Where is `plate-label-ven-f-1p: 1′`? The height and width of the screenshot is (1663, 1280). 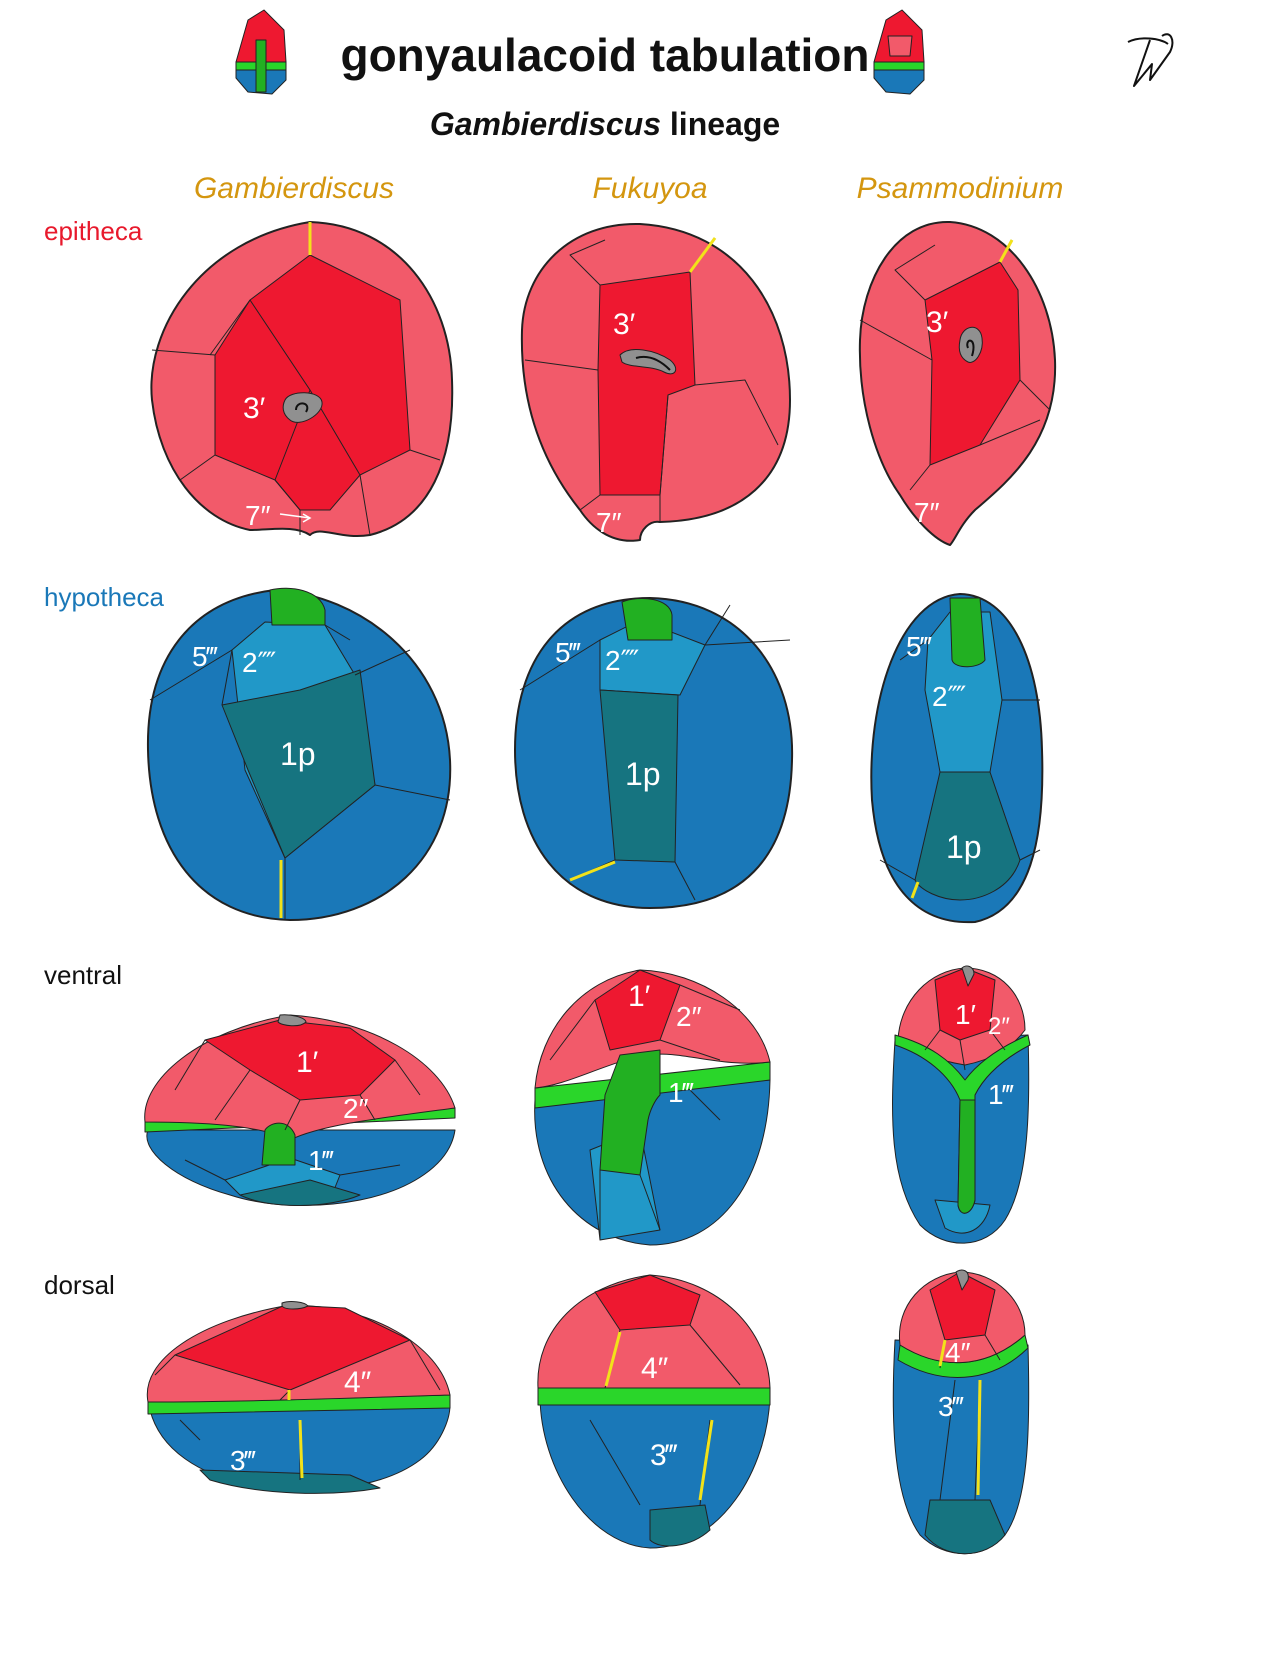
plate-label-ven-f-1p: 1′ is located at coordinates (639, 996).